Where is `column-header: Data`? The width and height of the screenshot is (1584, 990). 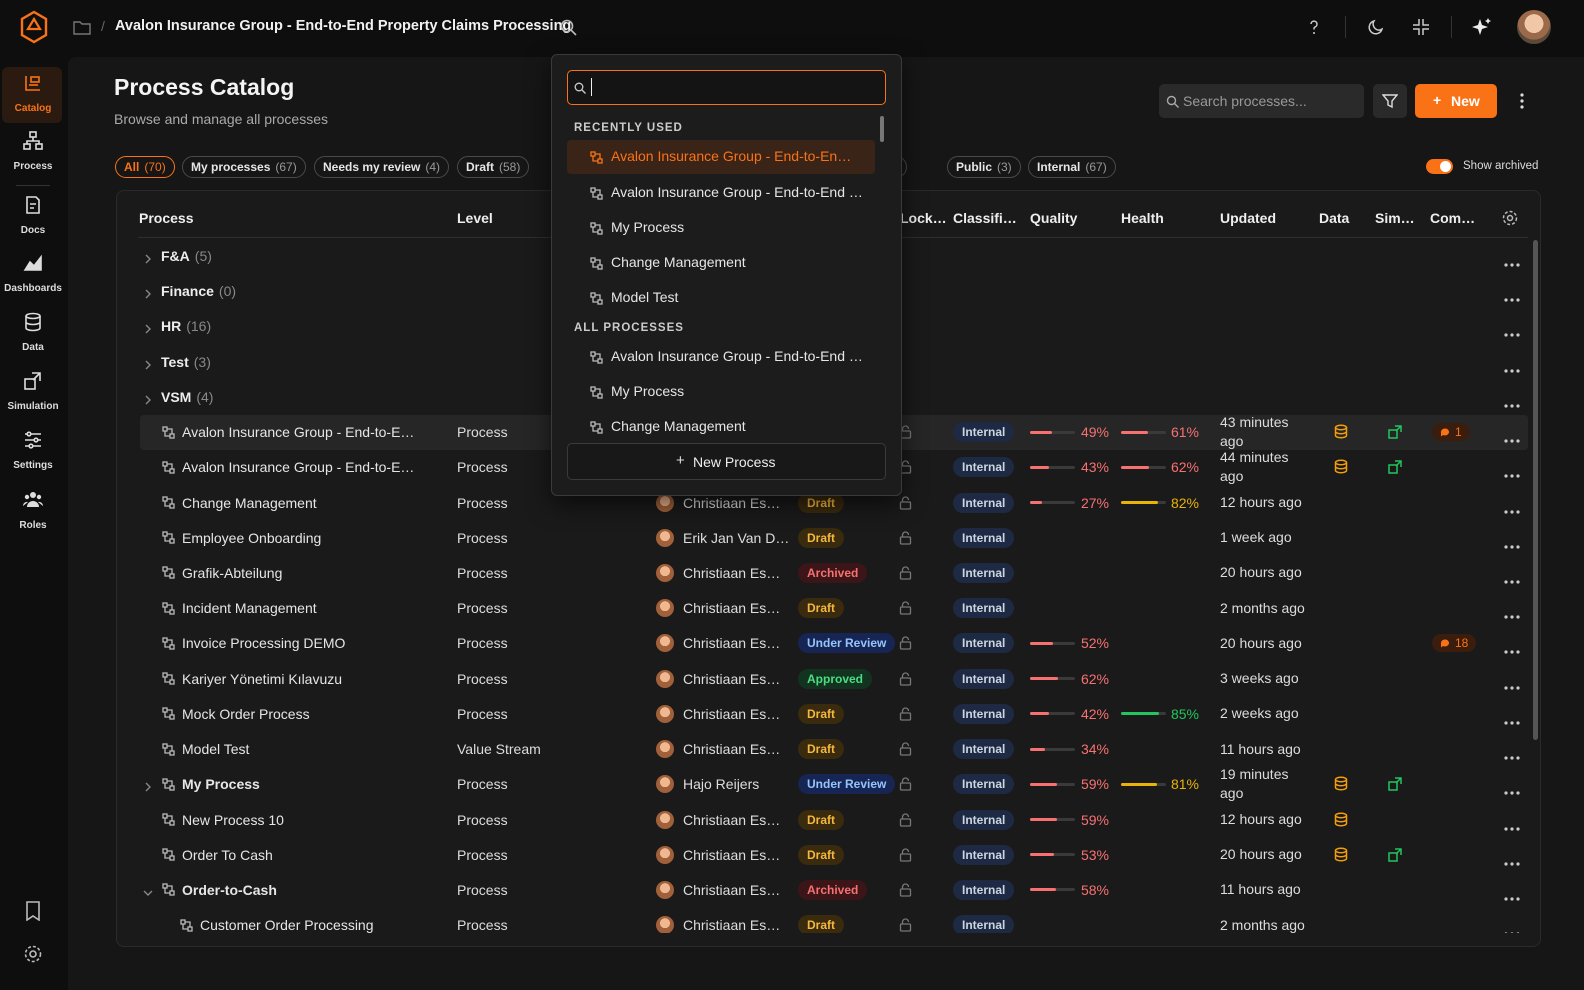 column-header: Data is located at coordinates (1334, 218).